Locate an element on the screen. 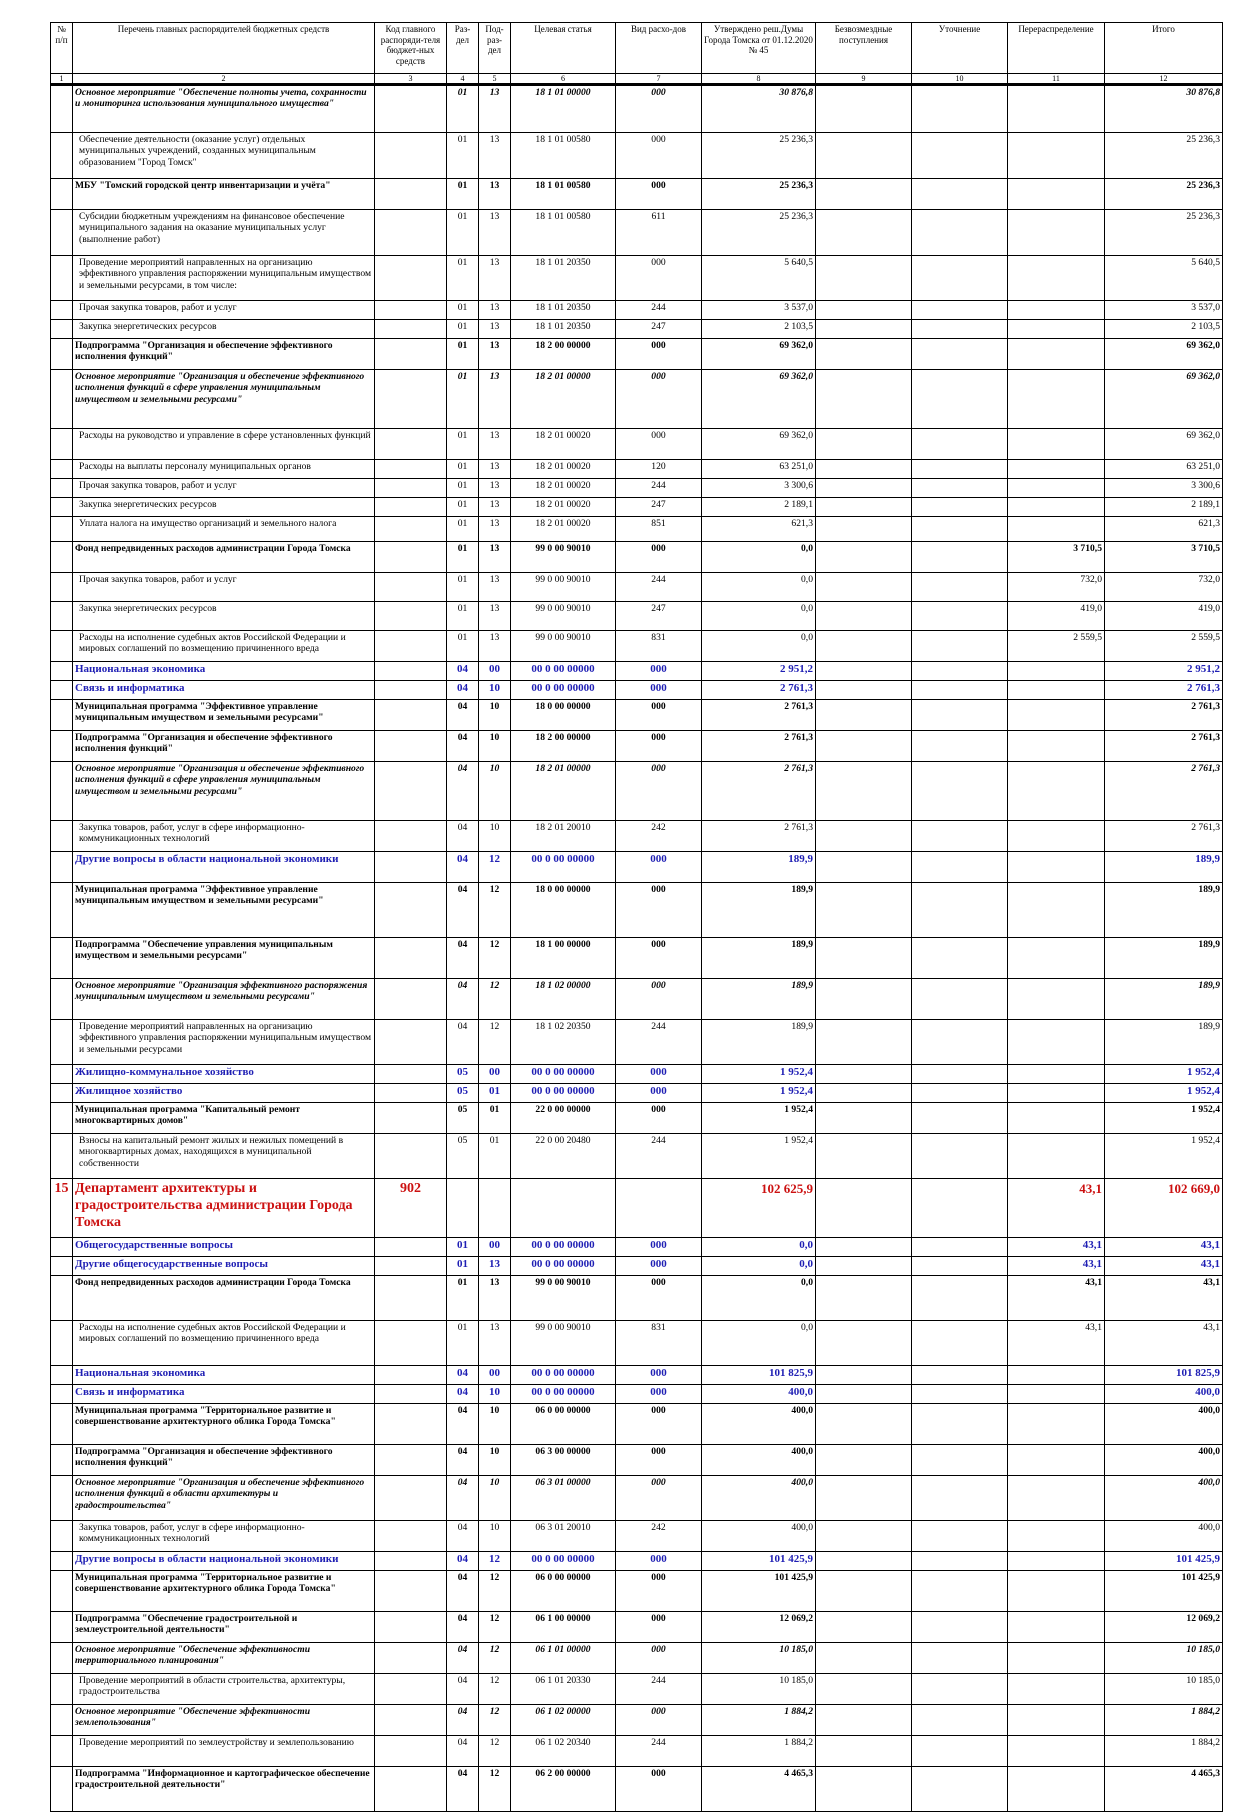 This screenshot has height=1812, width=1240. target-article: 18 2 01 20010 is located at coordinates (563, 836).